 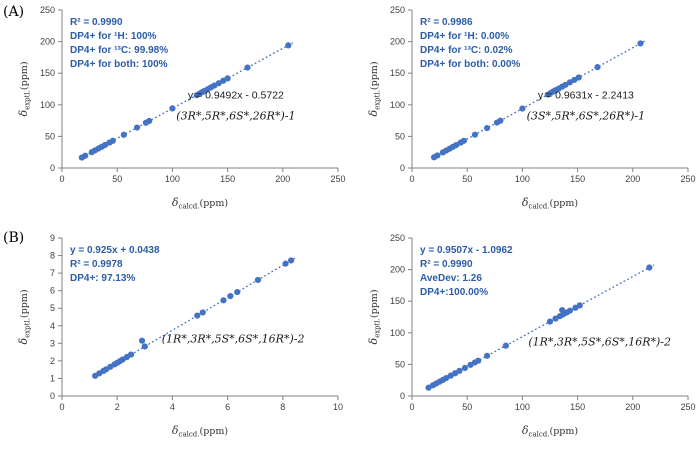 I want to click on stat-annotation: DP4+:100.00%, so click(x=454, y=292).